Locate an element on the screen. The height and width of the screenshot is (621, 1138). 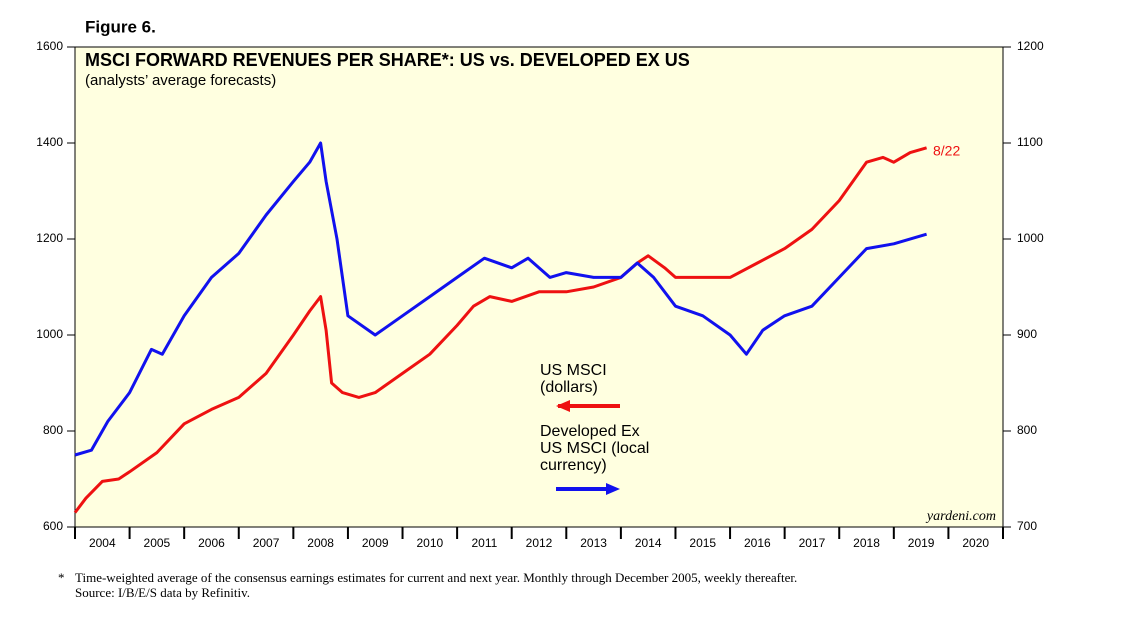
annotation: 8/22 is located at coordinates (946, 151).